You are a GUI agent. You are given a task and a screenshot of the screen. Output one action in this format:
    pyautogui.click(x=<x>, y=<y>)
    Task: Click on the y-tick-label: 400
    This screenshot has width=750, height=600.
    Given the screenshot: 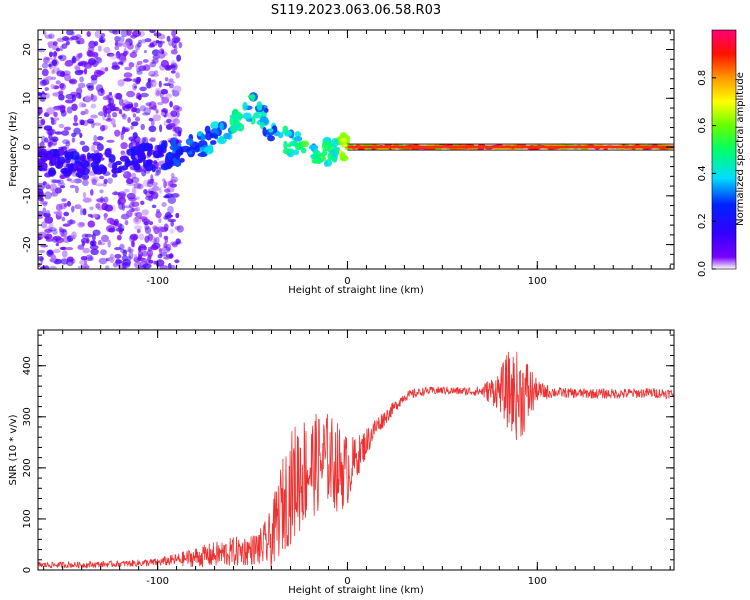 What is the action you would take?
    pyautogui.click(x=27, y=365)
    